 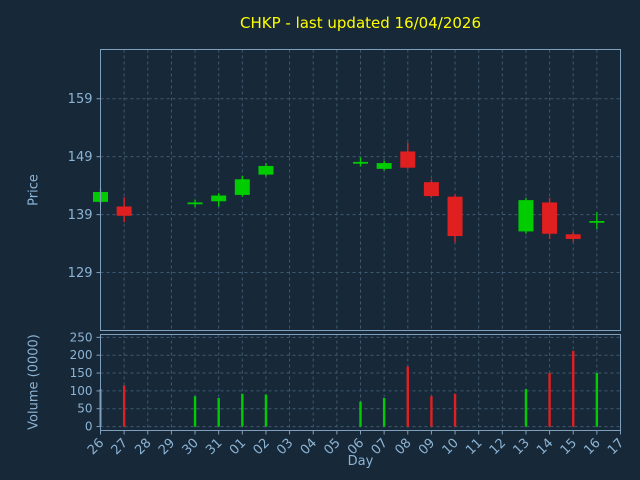 I want to click on x-axis-label: Day, so click(x=360, y=461).